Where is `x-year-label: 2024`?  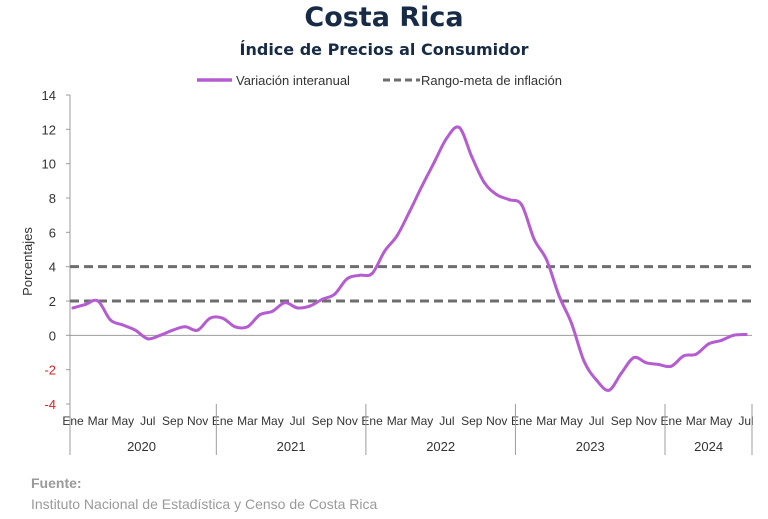 x-year-label: 2024 is located at coordinates (708, 446).